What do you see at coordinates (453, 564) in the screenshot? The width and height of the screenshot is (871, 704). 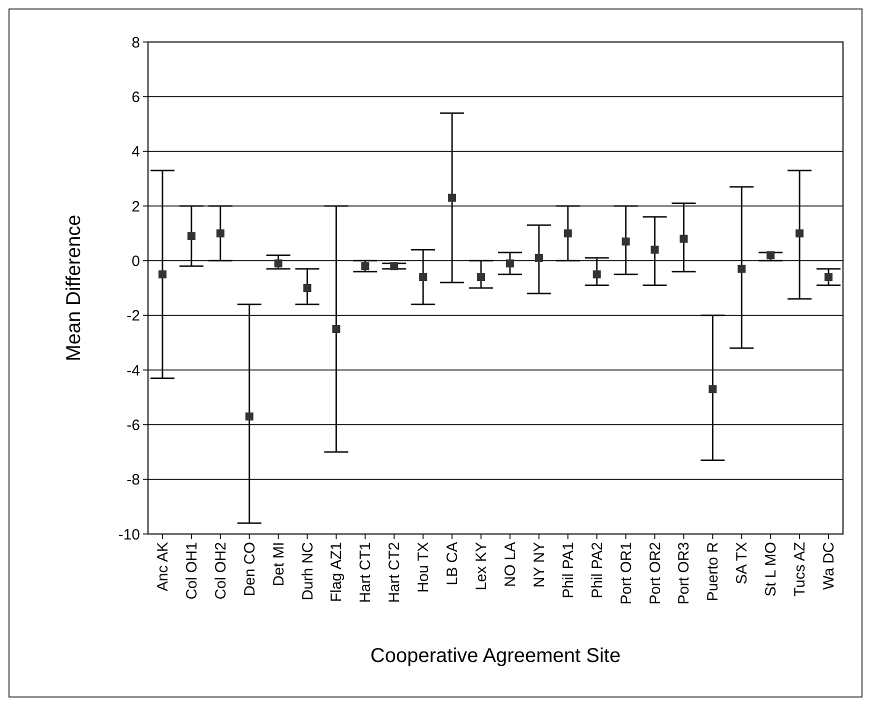 I see `x-tick-label: LB CA` at bounding box center [453, 564].